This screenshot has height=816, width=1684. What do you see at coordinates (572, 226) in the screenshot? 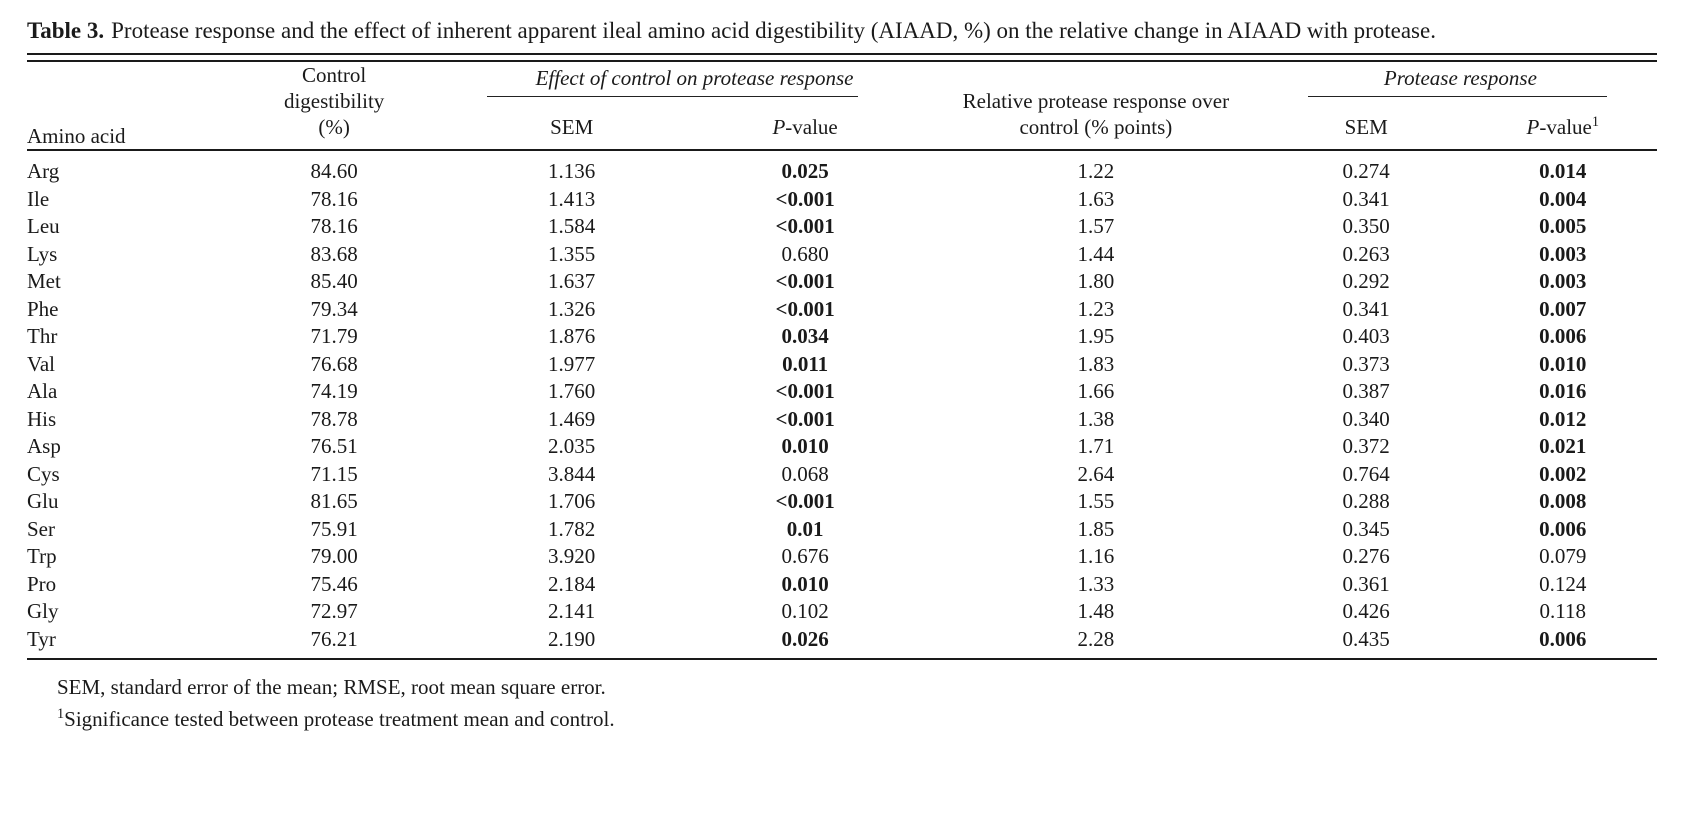
I see `cell-sem1: 1.584` at bounding box center [572, 226].